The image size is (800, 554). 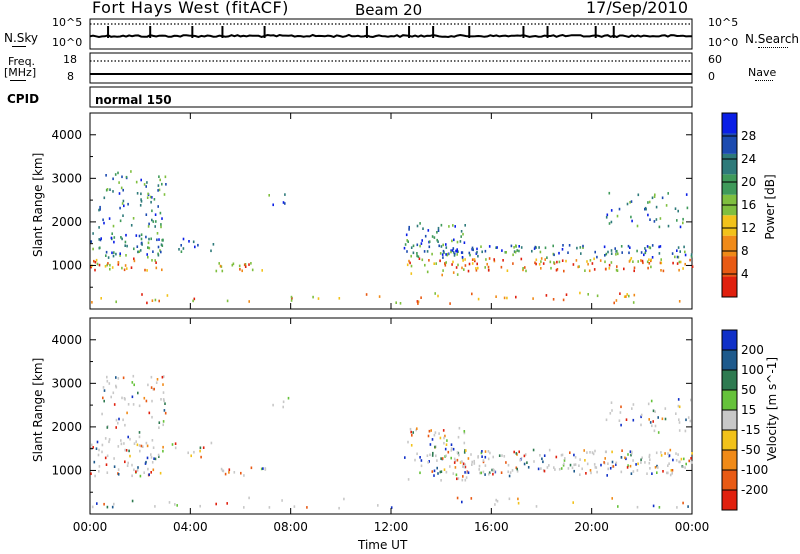 What do you see at coordinates (692, 527) in the screenshot?
I see `x-tick-label: 00:00` at bounding box center [692, 527].